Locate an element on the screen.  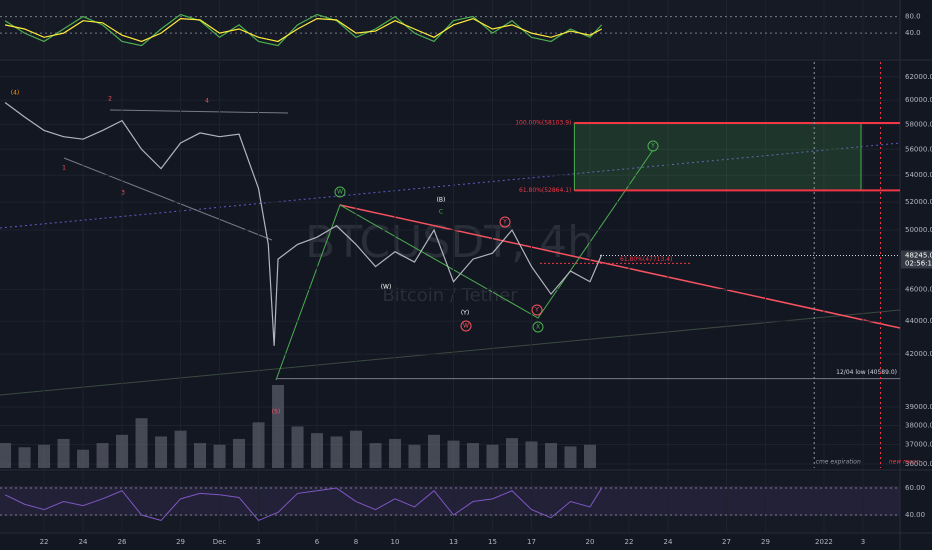
wave-label: C is located at coordinates (441, 212).